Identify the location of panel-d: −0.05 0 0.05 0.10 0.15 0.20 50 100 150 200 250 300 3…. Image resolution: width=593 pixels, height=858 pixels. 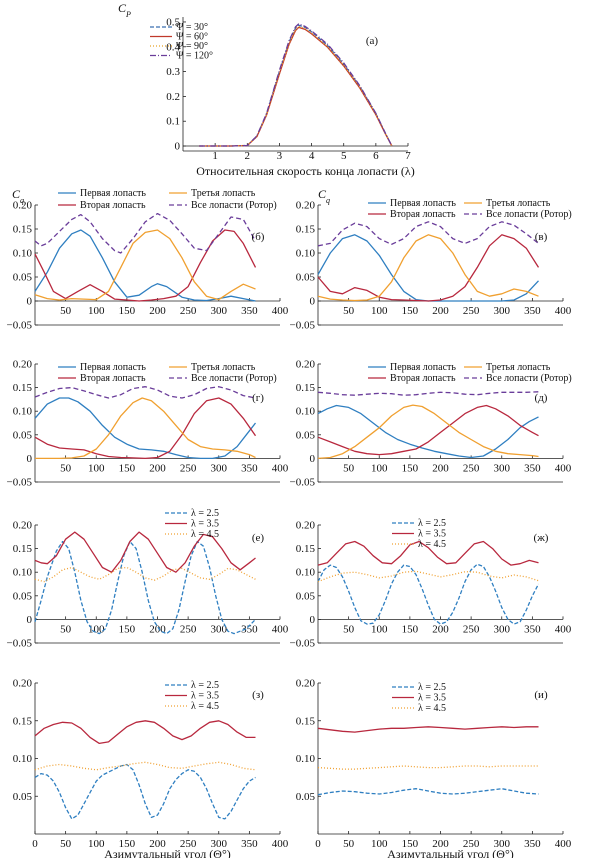
(431, 424).